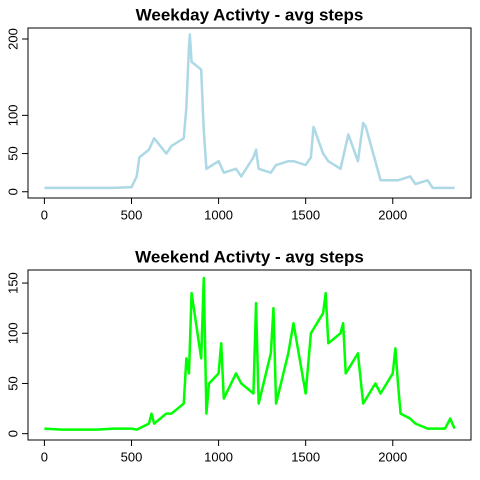 The width and height of the screenshot is (480, 480). Describe the element at coordinates (249, 256) in the screenshot. I see `chart-title: Weekend Activty - avg steps` at that location.